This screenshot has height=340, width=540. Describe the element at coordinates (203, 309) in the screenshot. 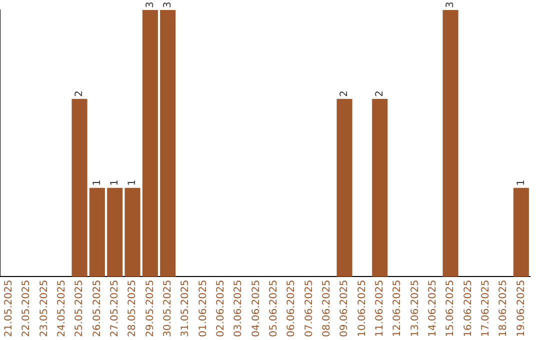

I see `x-tick-label: 01.06.2025` at that location.